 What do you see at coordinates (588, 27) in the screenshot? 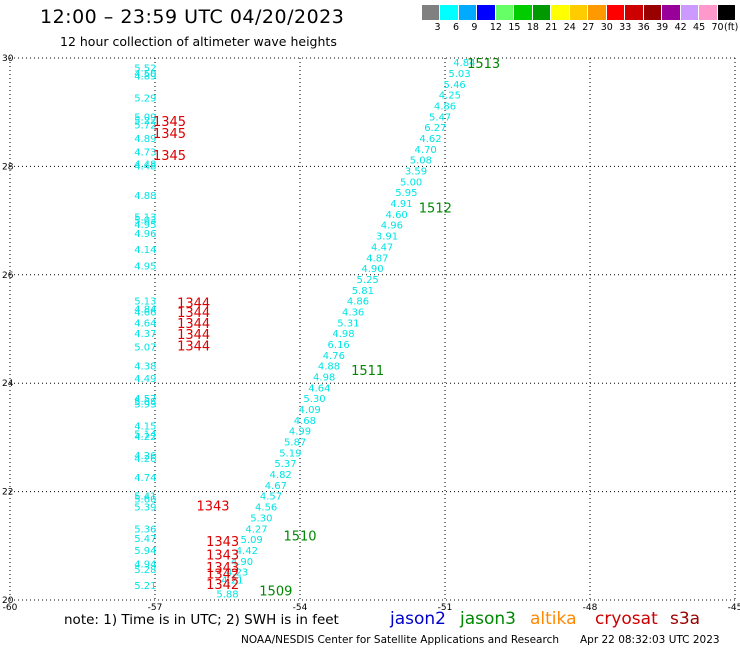
I see `color-scale-label: 27` at bounding box center [588, 27].